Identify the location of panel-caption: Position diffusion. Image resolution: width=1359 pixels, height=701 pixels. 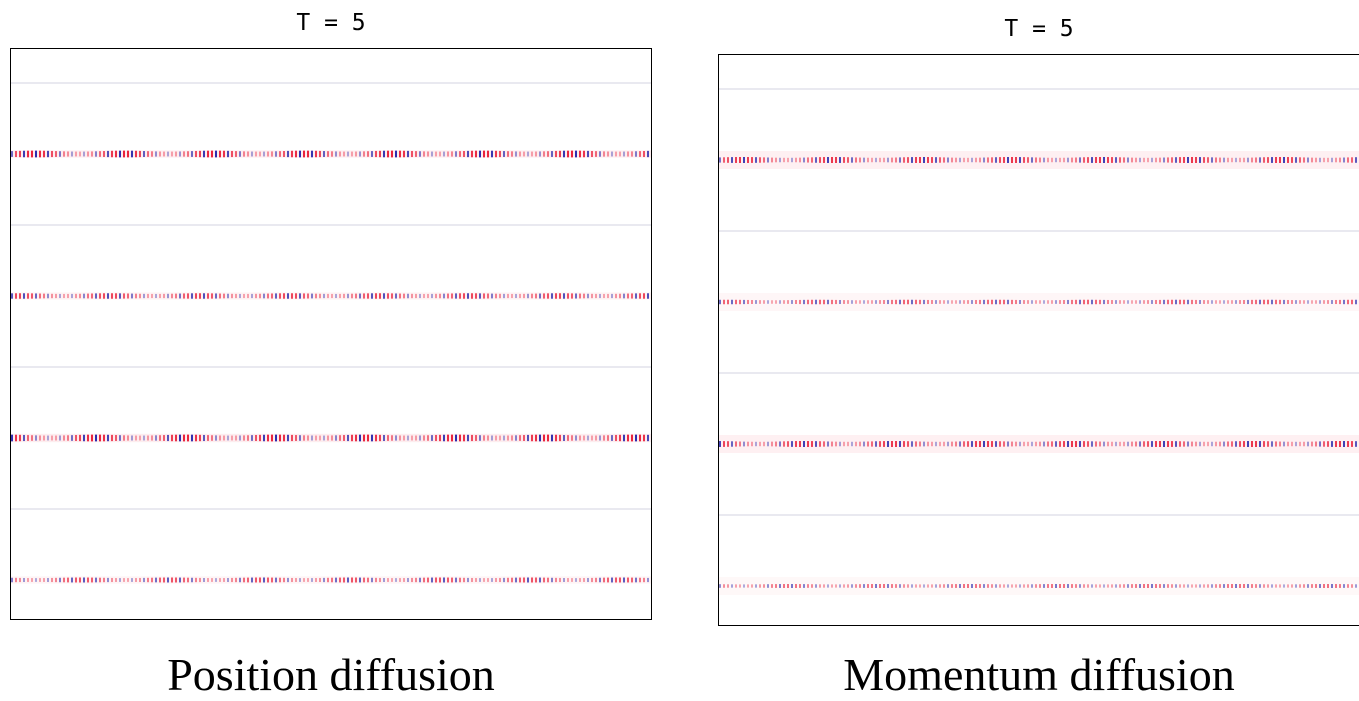
(331, 674).